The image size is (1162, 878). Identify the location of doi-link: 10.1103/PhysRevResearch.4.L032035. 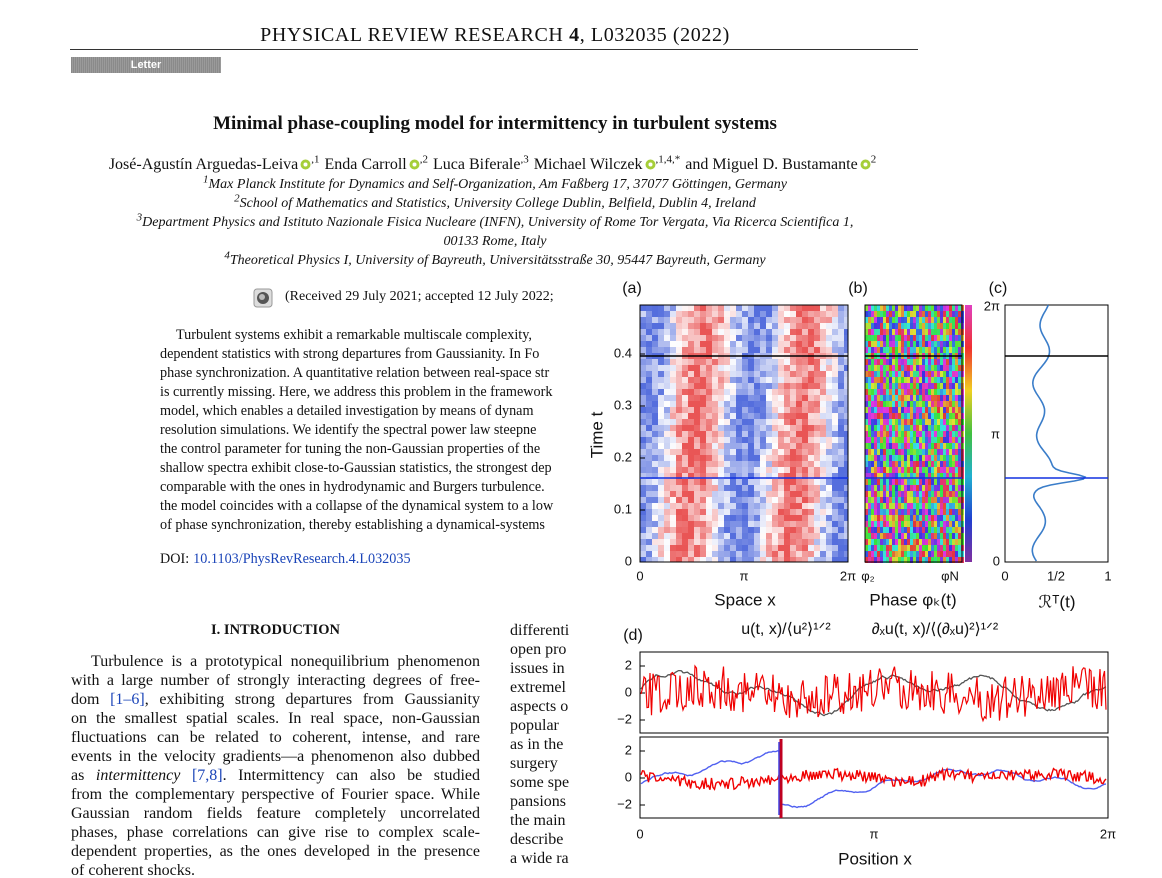
(302, 559).